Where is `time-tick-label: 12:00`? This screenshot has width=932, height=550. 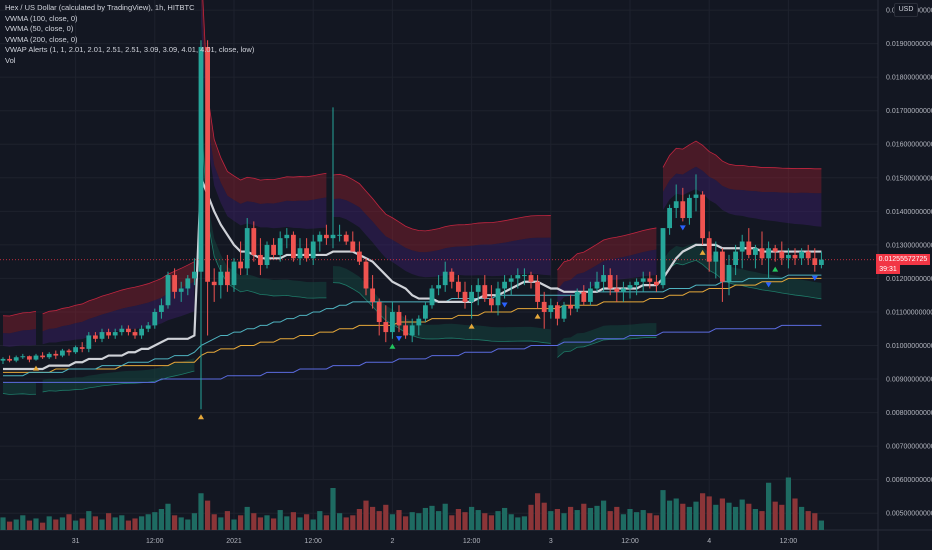
time-tick-label: 12:00 is located at coordinates (155, 541).